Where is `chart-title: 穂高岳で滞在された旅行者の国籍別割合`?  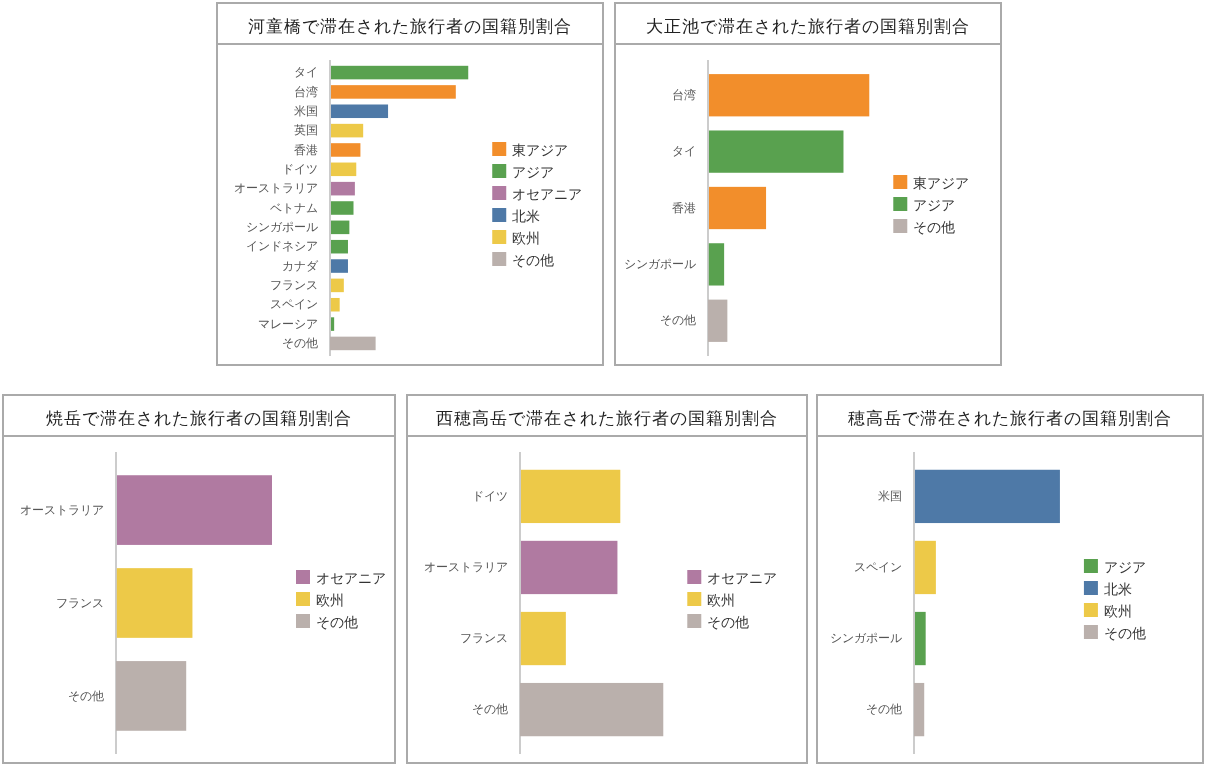
chart-title: 穂高岳で滞在された旅行者の国籍別割合 is located at coordinates (1010, 419).